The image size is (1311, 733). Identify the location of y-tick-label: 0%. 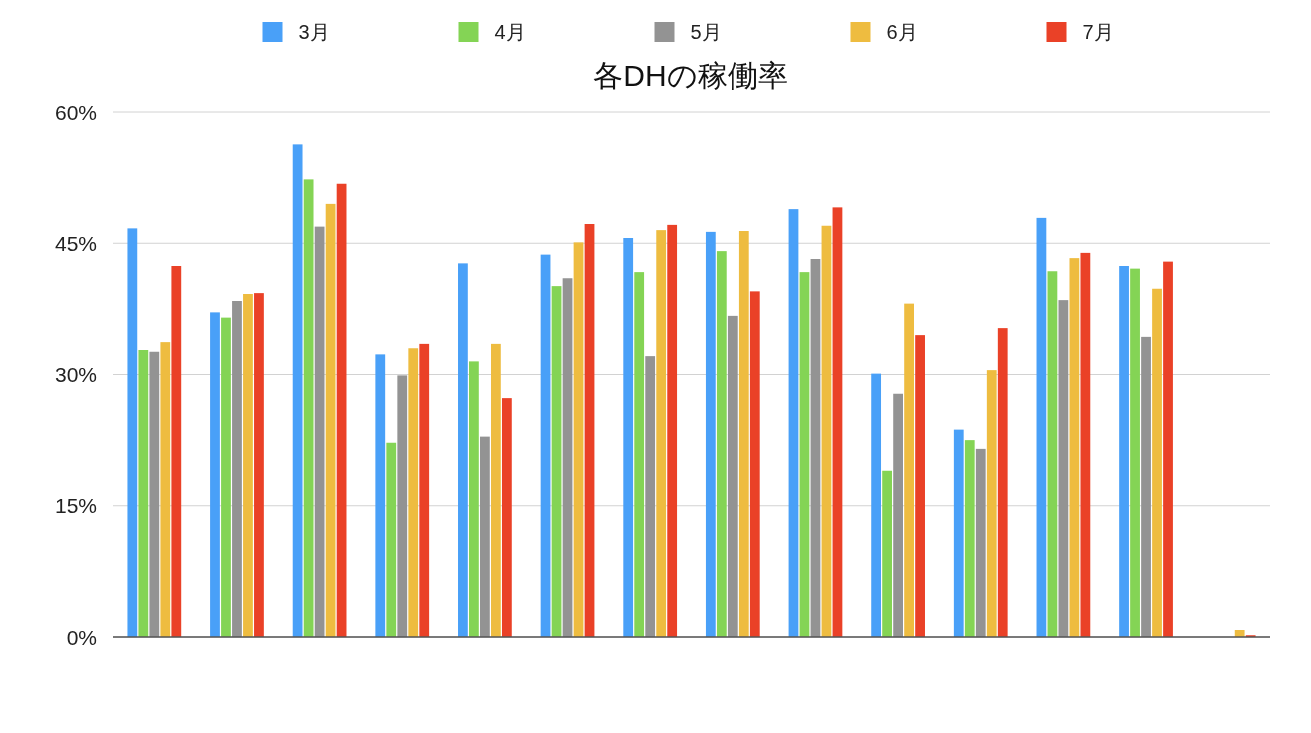
(81, 637).